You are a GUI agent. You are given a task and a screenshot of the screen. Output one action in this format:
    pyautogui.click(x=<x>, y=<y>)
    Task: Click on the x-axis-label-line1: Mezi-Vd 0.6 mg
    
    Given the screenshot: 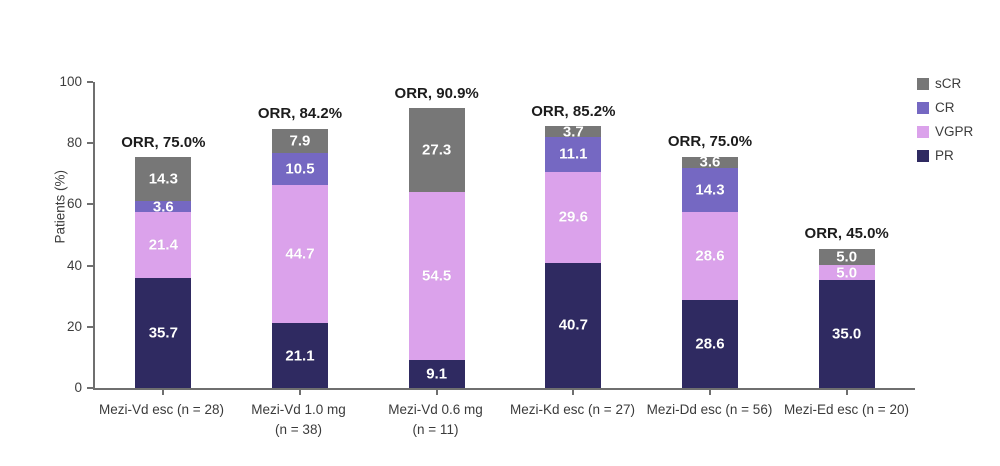 What is the action you would take?
    pyautogui.click(x=435, y=409)
    